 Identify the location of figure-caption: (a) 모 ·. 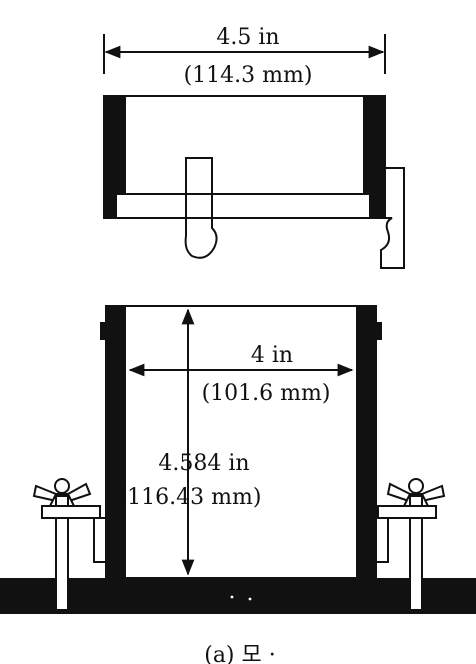
(240, 653).